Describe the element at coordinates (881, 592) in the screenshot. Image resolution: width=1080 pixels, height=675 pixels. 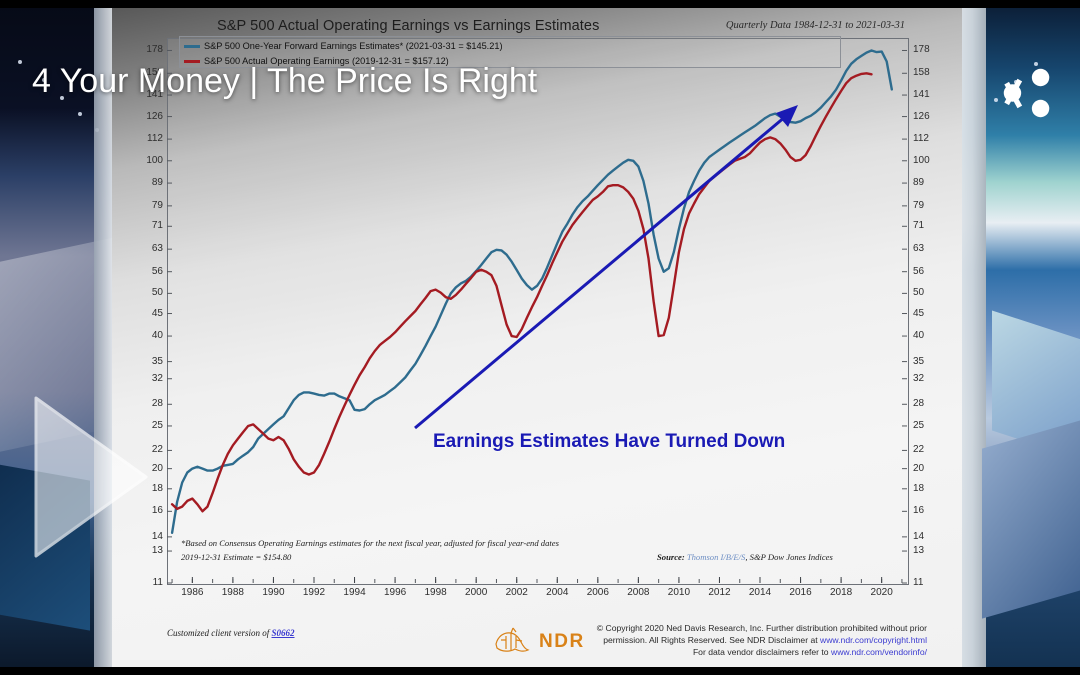
I see `x-axis-tick-label: 2020` at that location.